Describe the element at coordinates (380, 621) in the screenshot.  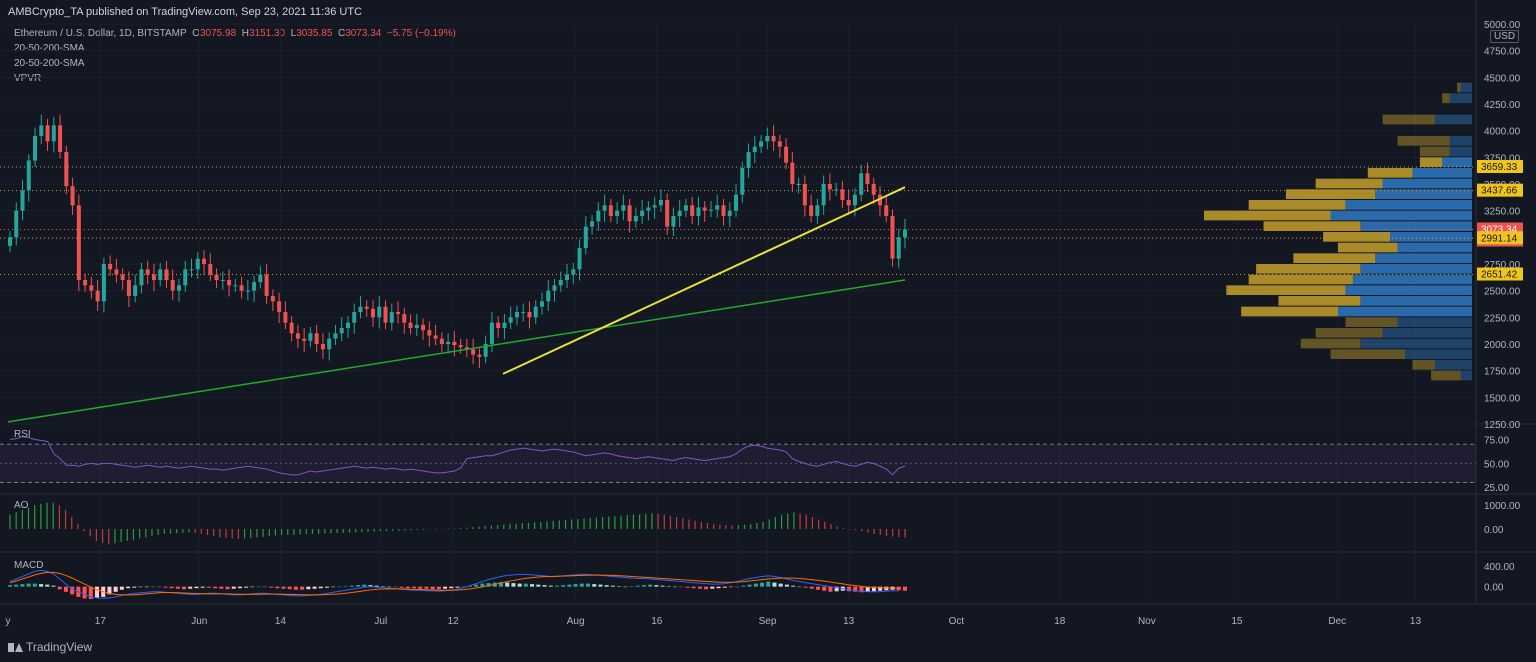
I see `time-tick-label: Jul` at that location.